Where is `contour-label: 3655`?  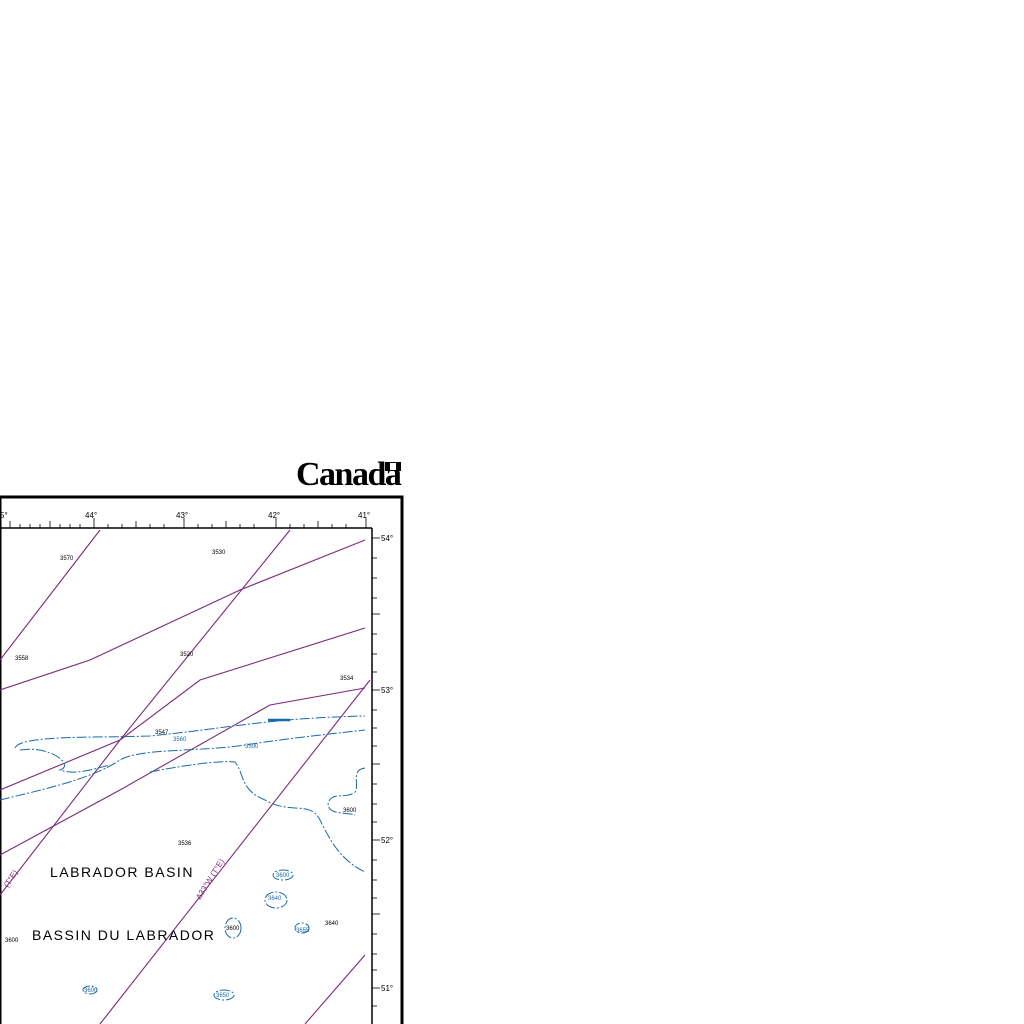
contour-label: 3655 is located at coordinates (303, 931).